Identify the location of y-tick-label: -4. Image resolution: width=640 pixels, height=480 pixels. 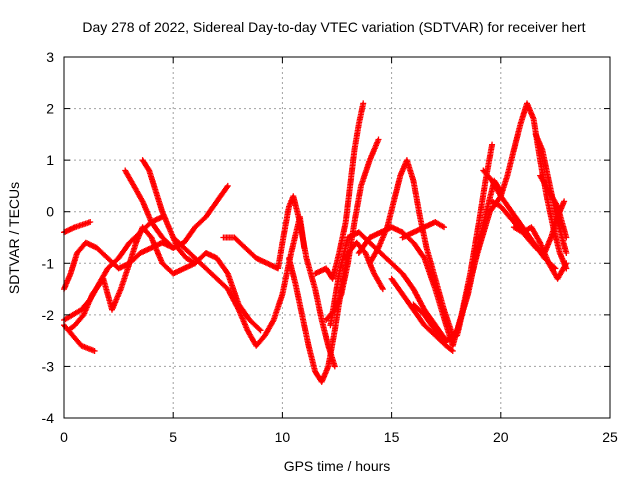
(48, 418).